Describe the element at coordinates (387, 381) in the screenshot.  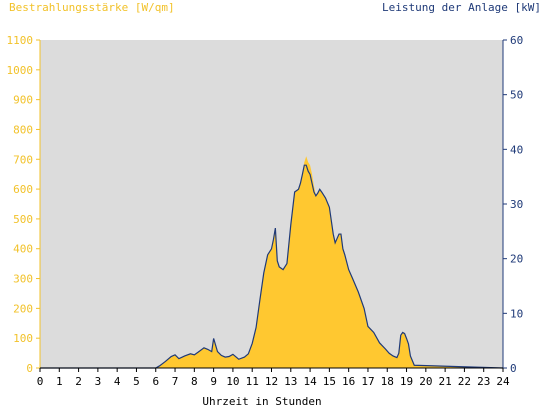
I see `x-tick-label: 18` at that location.